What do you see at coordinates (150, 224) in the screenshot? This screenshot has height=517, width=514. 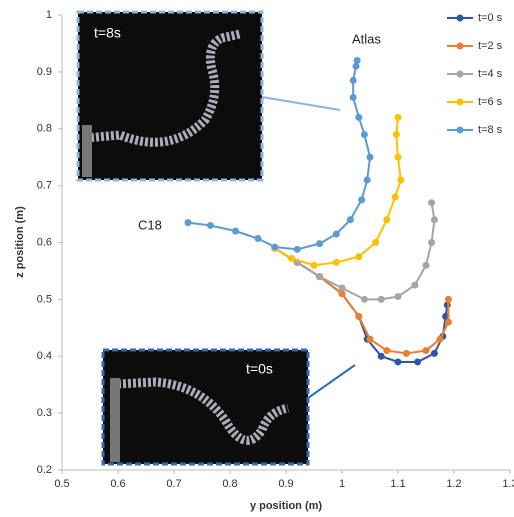 I see `annotation: C18` at bounding box center [150, 224].